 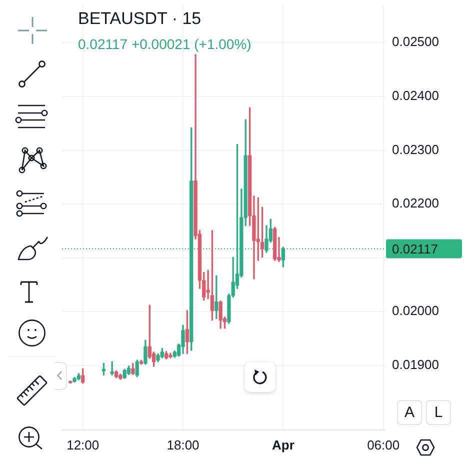 What do you see at coordinates (165, 44) in the screenshot?
I see `text: 0.02117 +0.00021 (+1.00%)` at bounding box center [165, 44].